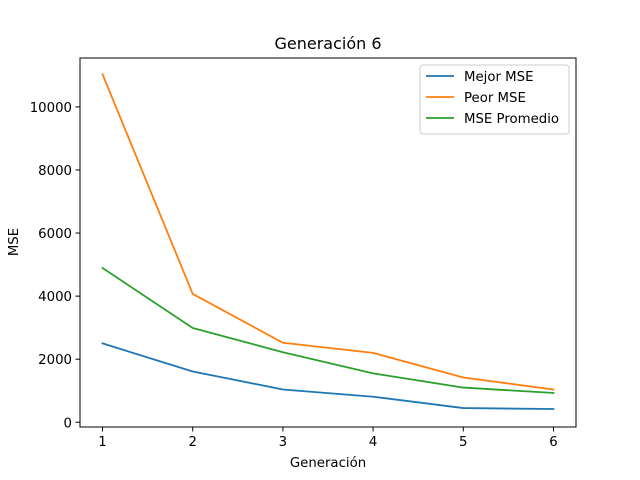  What do you see at coordinates (55, 171) in the screenshot?
I see `y-tick-label: 8000` at bounding box center [55, 171].